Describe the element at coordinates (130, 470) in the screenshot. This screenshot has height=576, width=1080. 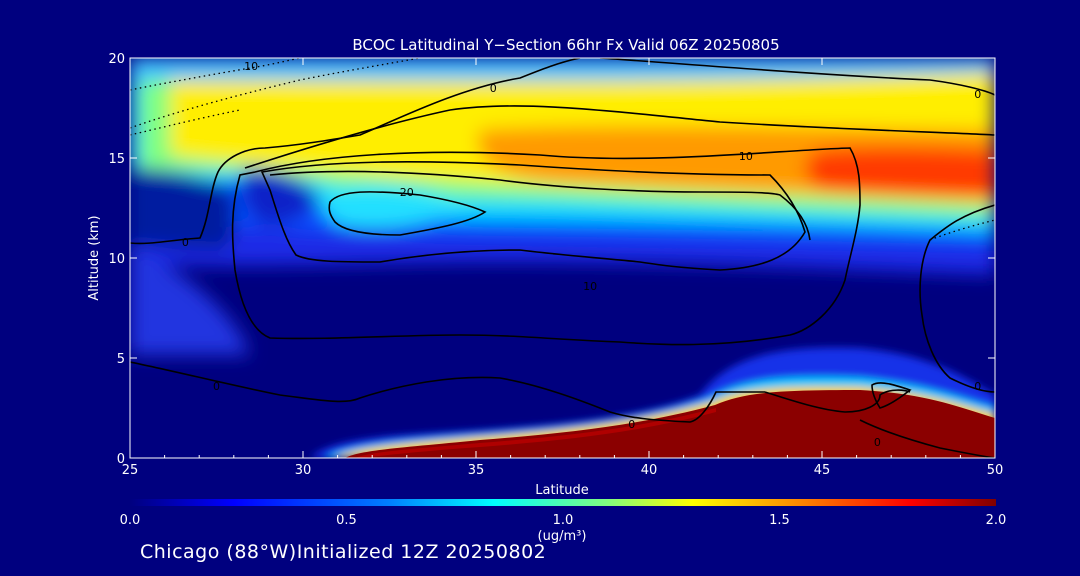
I see `x-tick-label: 25` at that location.